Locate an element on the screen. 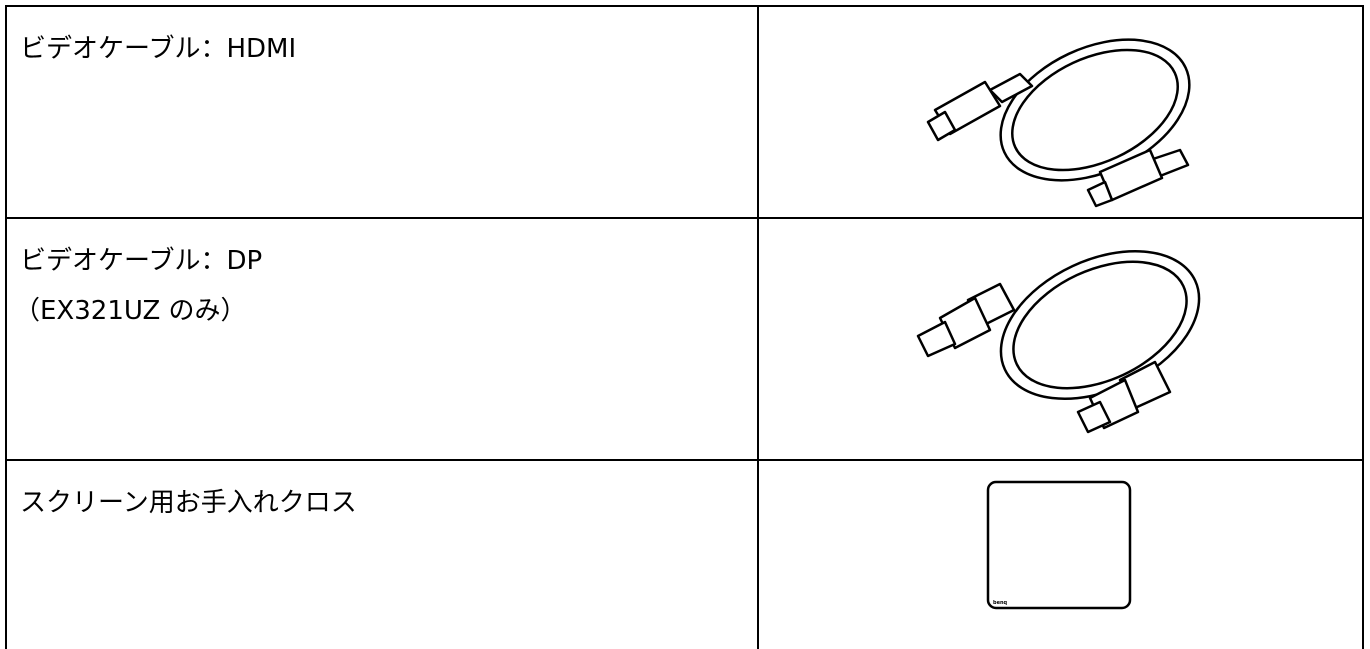  item-label: ビデオケーブル：DP is located at coordinates (141, 261).